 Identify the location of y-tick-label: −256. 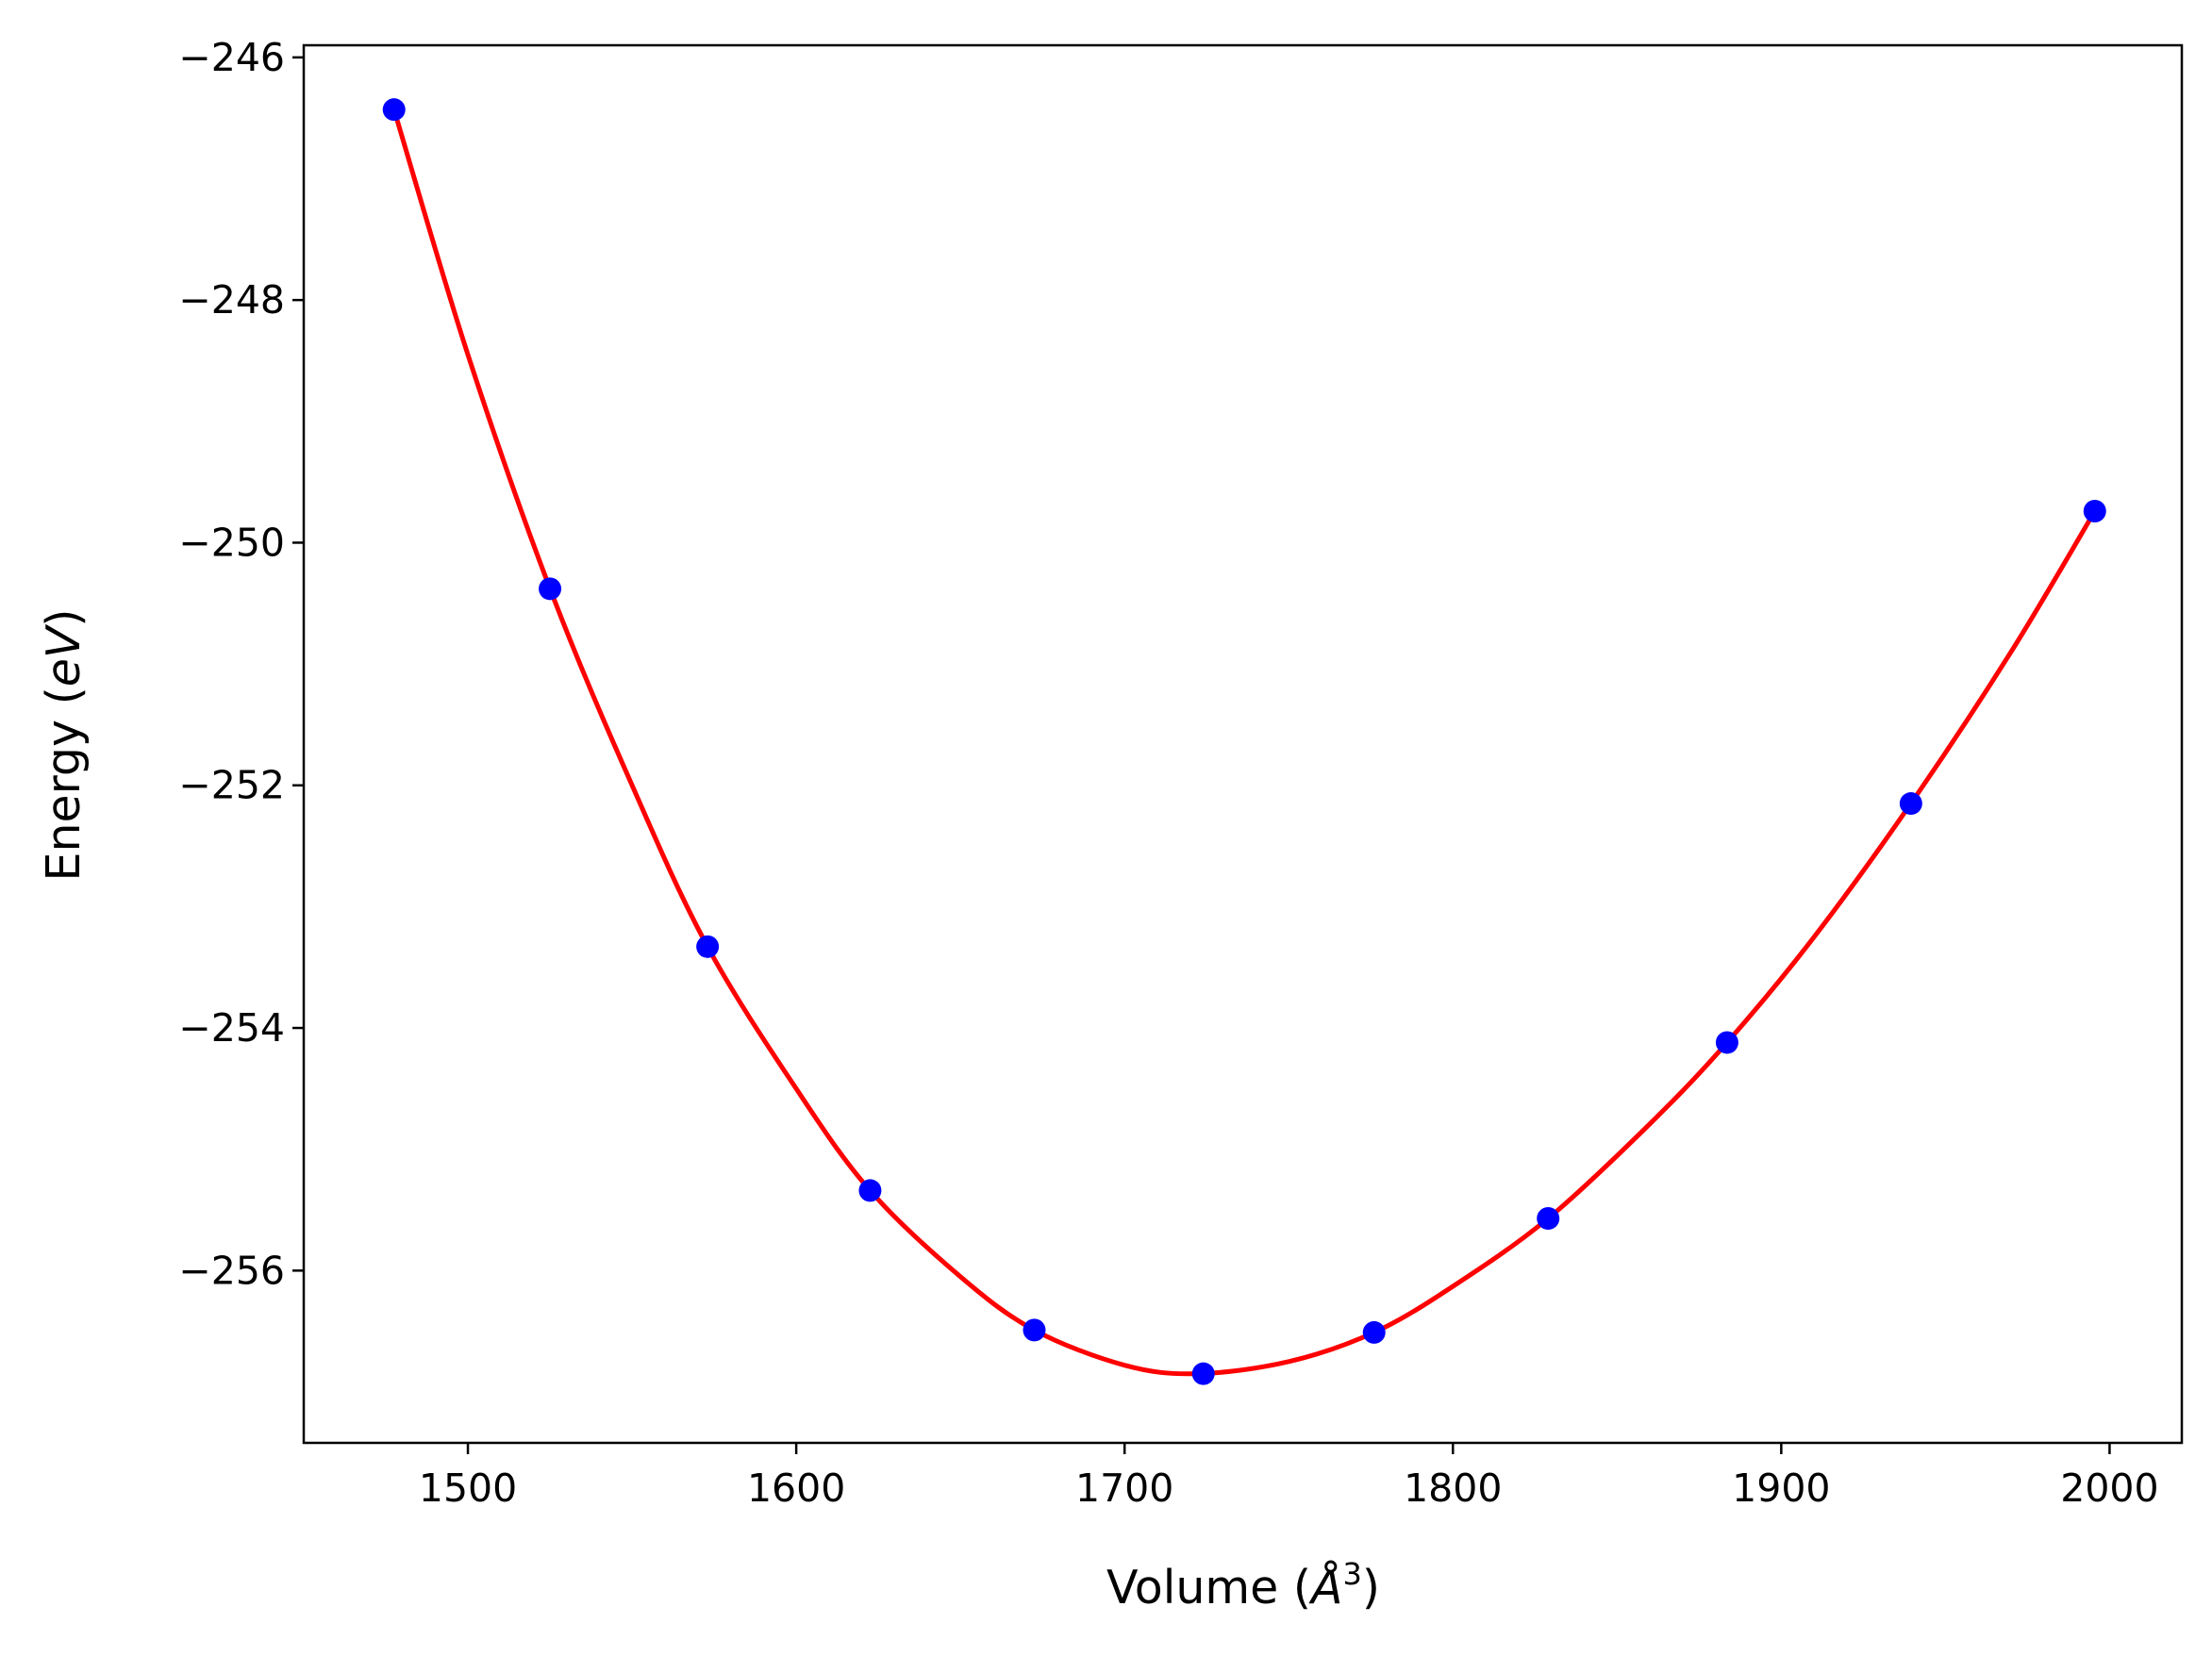
(232, 1270).